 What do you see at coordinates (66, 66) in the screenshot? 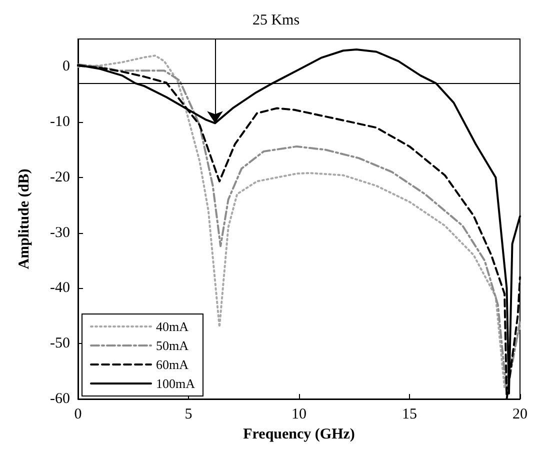
I see `y-tick-label: 0` at bounding box center [66, 66].